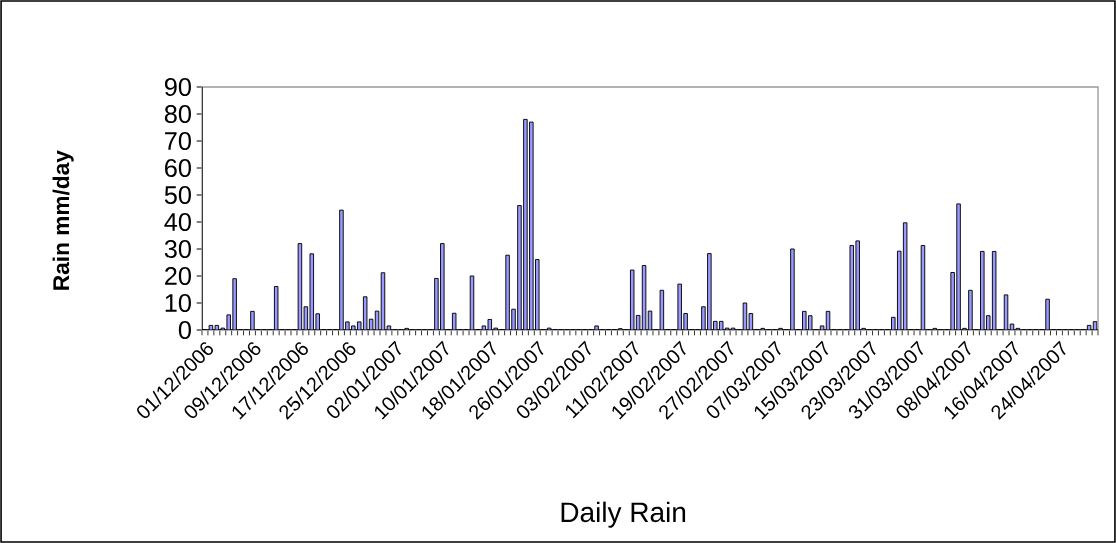 Image resolution: width=1116 pixels, height=543 pixels. What do you see at coordinates (177, 249) in the screenshot?
I see `y-tick-label: 30` at bounding box center [177, 249].